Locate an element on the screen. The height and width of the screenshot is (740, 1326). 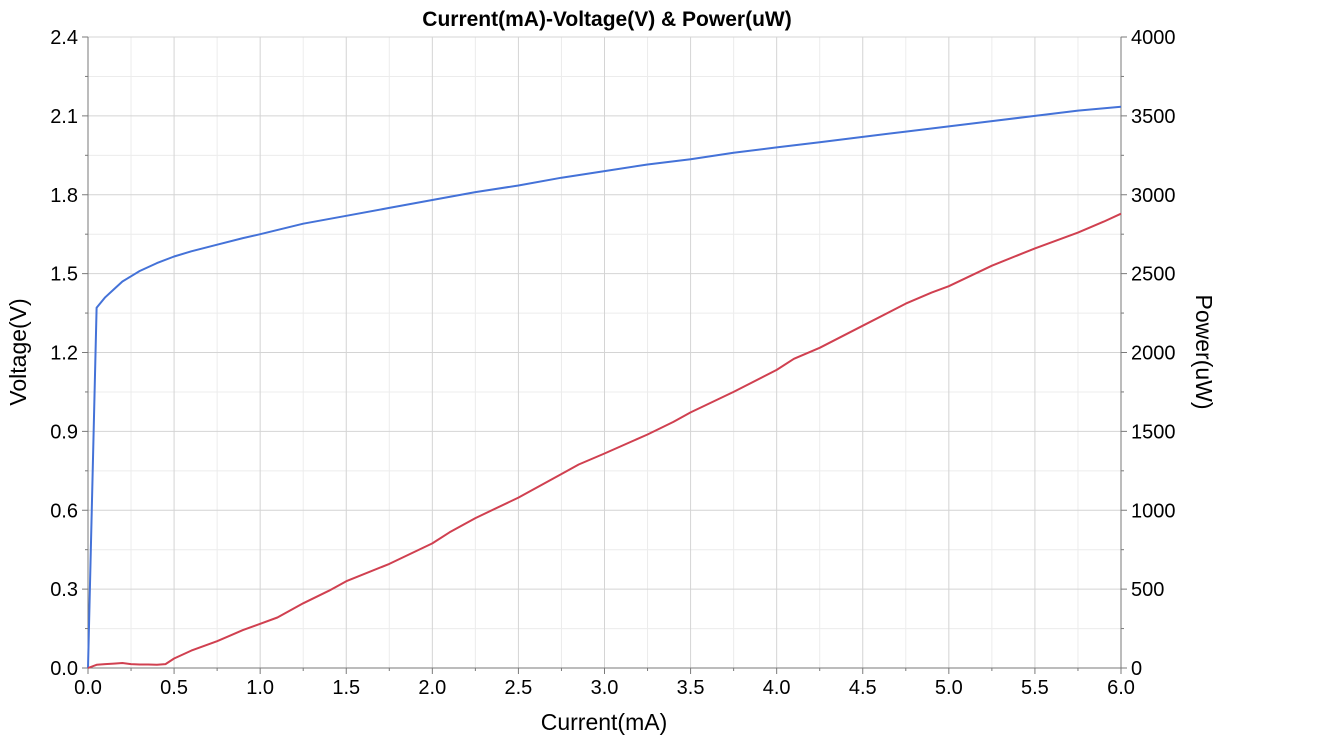
y-tick-label-right: 3000 is located at coordinates (1153, 196).